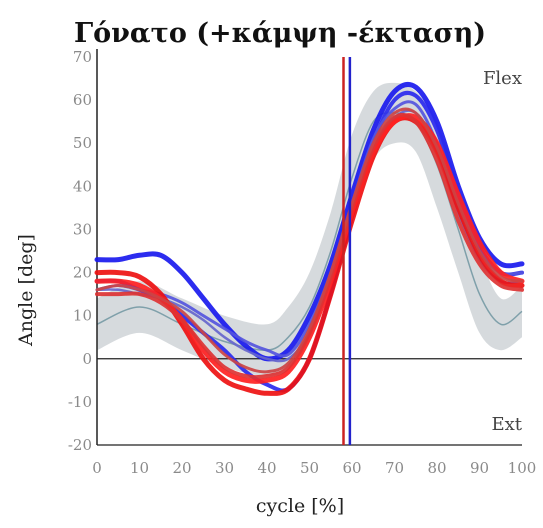 This screenshot has height=528, width=543. I want to click on flex-annotation: Flex, so click(502, 78).